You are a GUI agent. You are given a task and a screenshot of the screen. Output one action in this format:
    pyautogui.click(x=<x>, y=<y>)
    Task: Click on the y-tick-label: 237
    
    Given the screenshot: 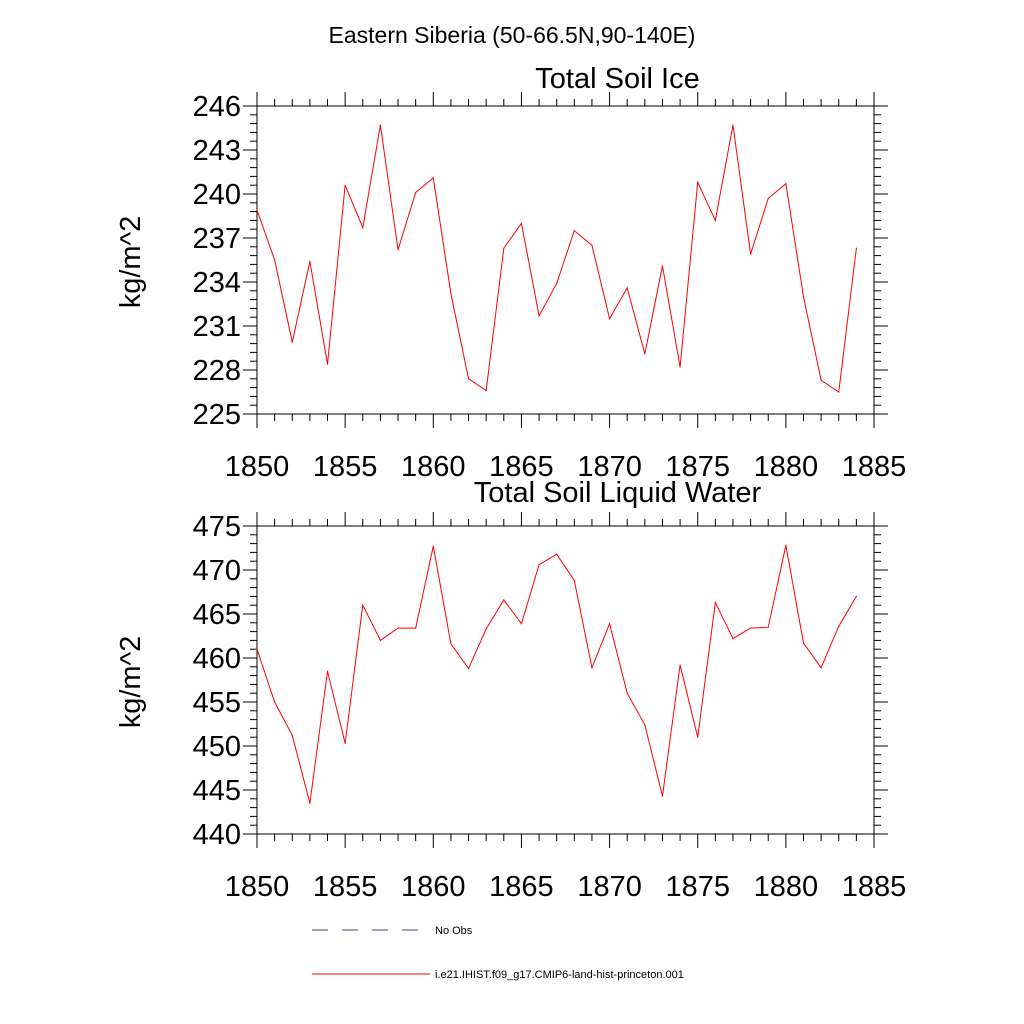 What is the action you would take?
    pyautogui.click(x=217, y=239)
    